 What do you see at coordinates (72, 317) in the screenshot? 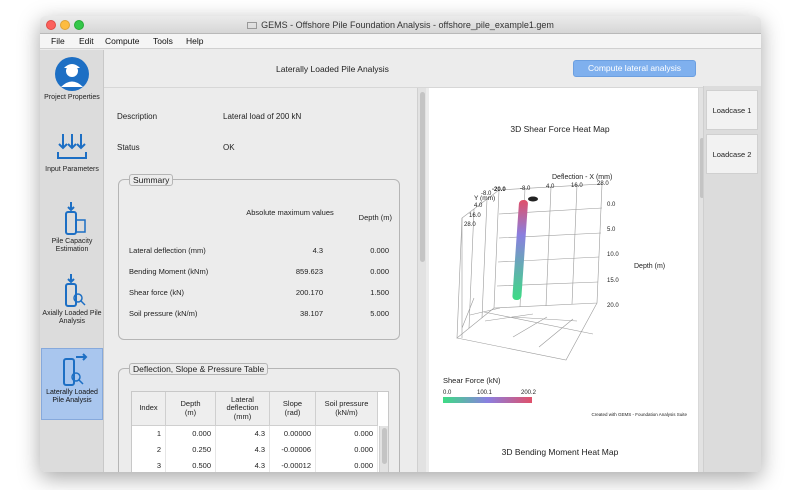
I see `sidebar-item-label: Axially Loaded Pile Analysis` at bounding box center [72, 317].